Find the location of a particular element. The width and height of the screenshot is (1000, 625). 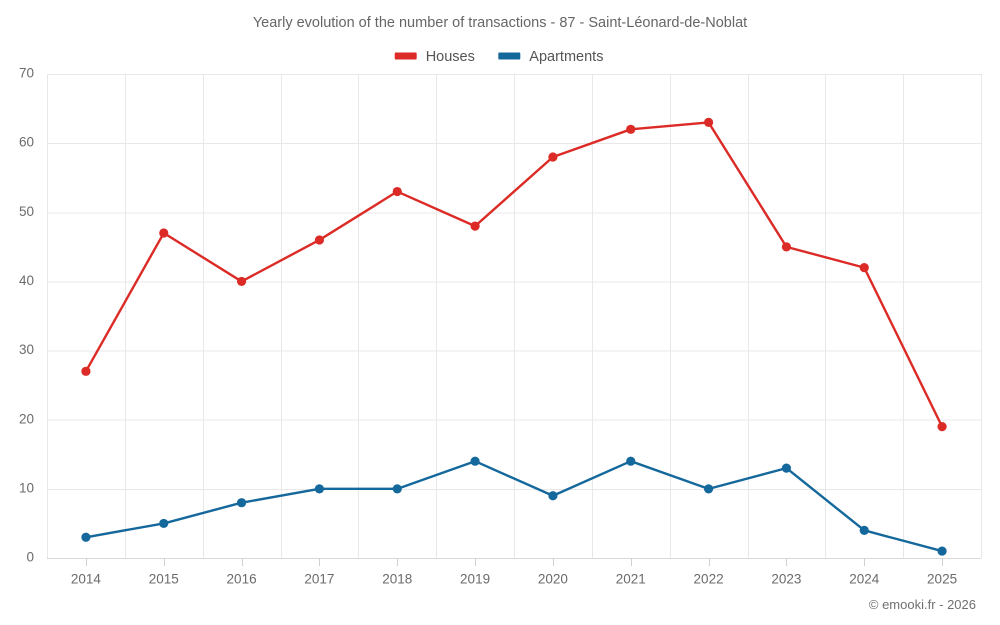

x-axis-tick-label: 2023 is located at coordinates (786, 579).